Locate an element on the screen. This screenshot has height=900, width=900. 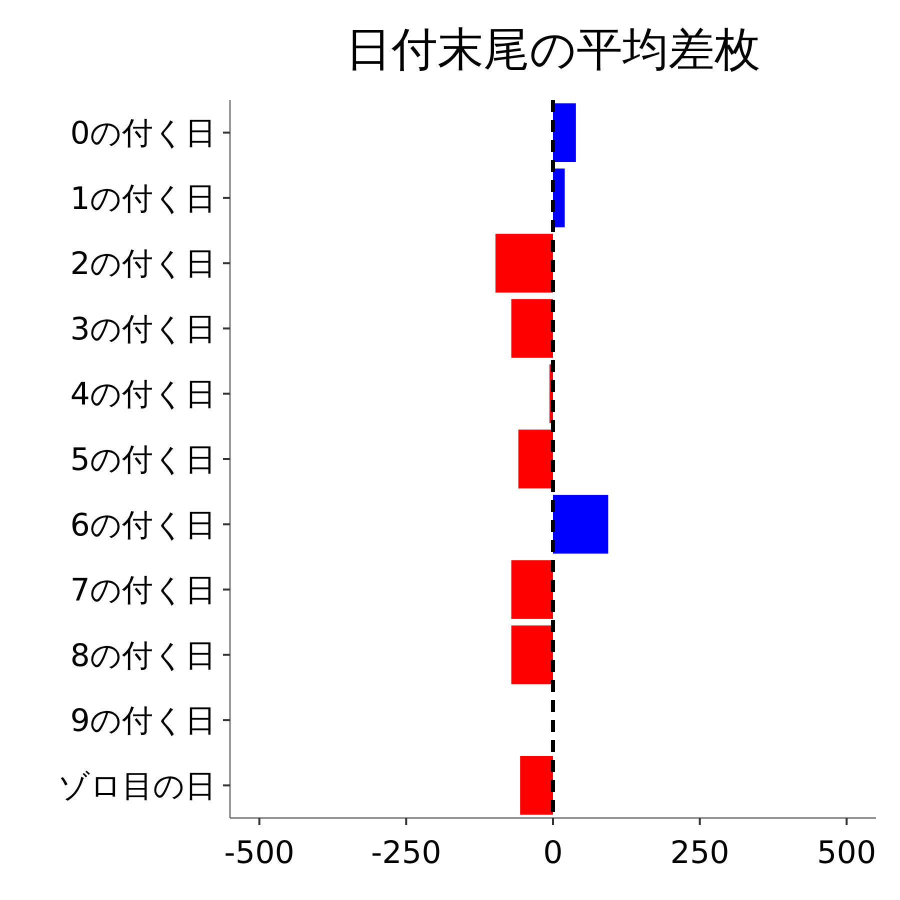
x-tick-label: 250 is located at coordinates (700, 853).